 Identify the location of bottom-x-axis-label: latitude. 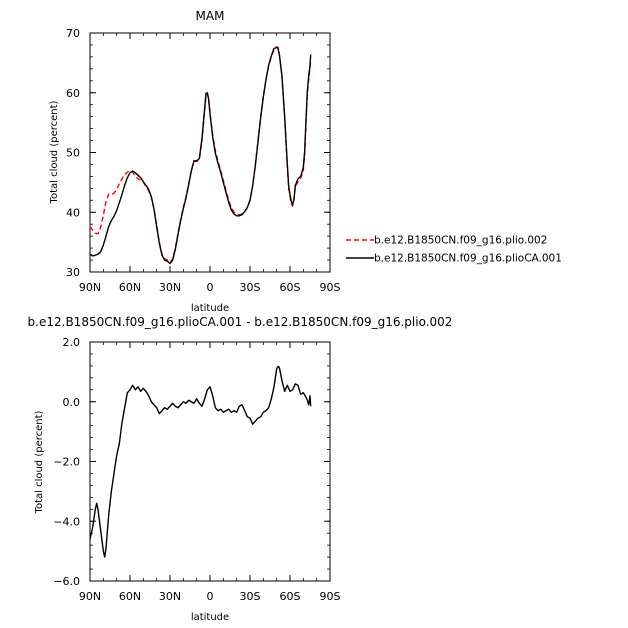
(210, 617).